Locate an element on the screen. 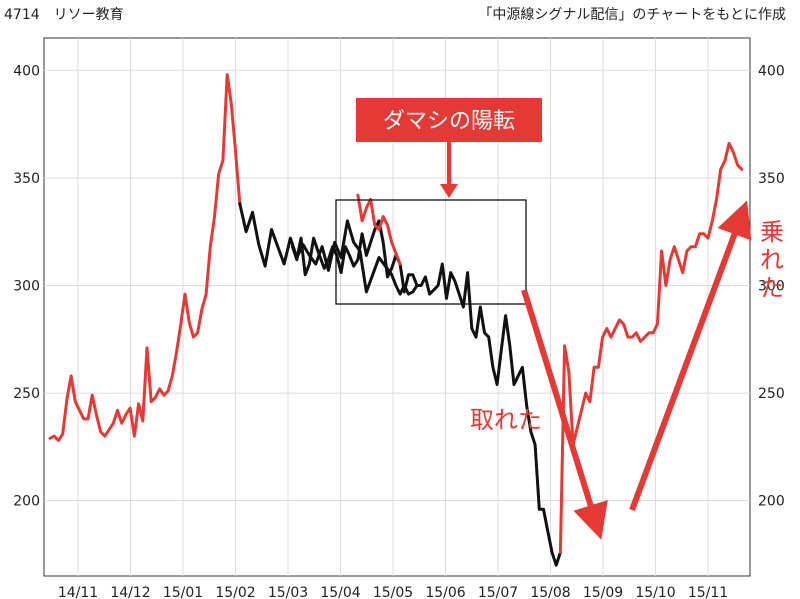 The width and height of the screenshot is (800, 599). callout-text: ダマシの陽転 is located at coordinates (449, 121).